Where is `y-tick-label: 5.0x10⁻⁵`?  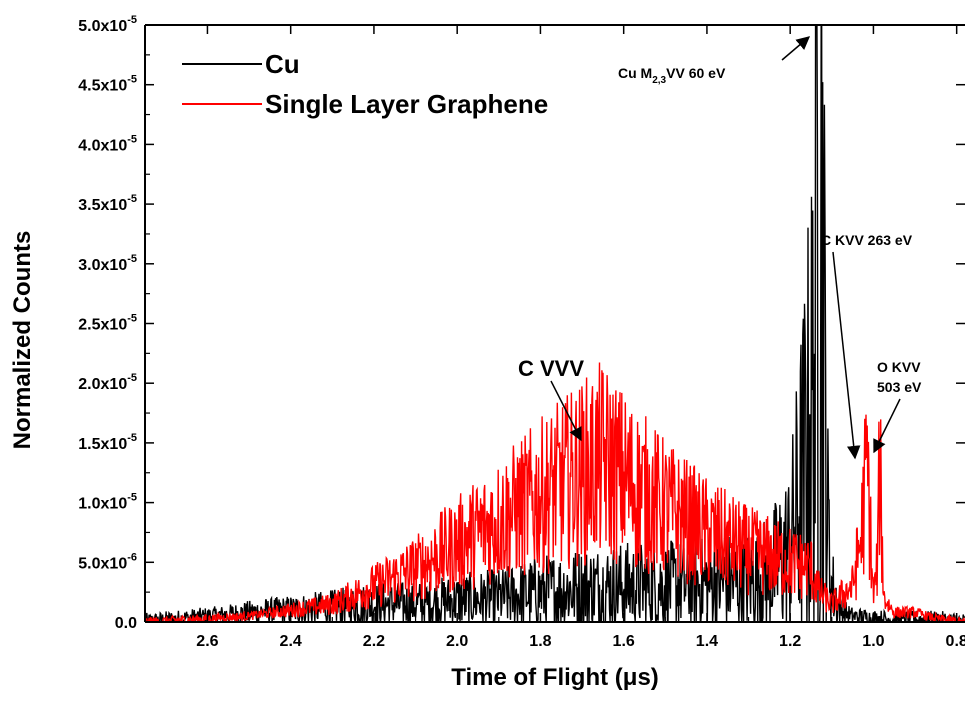 y-tick-label: 5.0x10⁻⁵ is located at coordinates (107, 24).